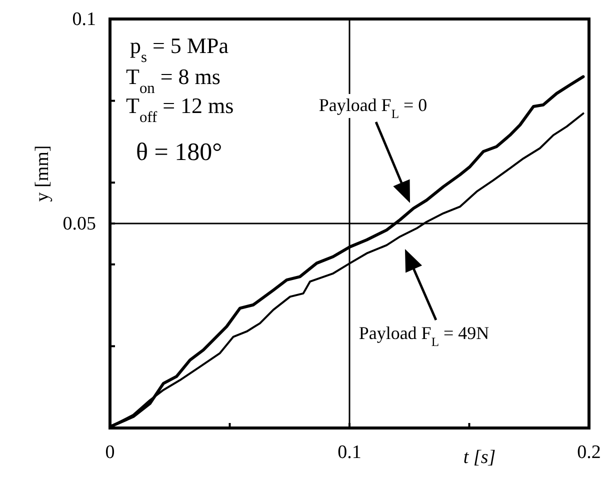 The image size is (603, 479). Describe the element at coordinates (179, 49) in the screenshot. I see `annotation: p$_{s}$ = 5 MPa` at that location.